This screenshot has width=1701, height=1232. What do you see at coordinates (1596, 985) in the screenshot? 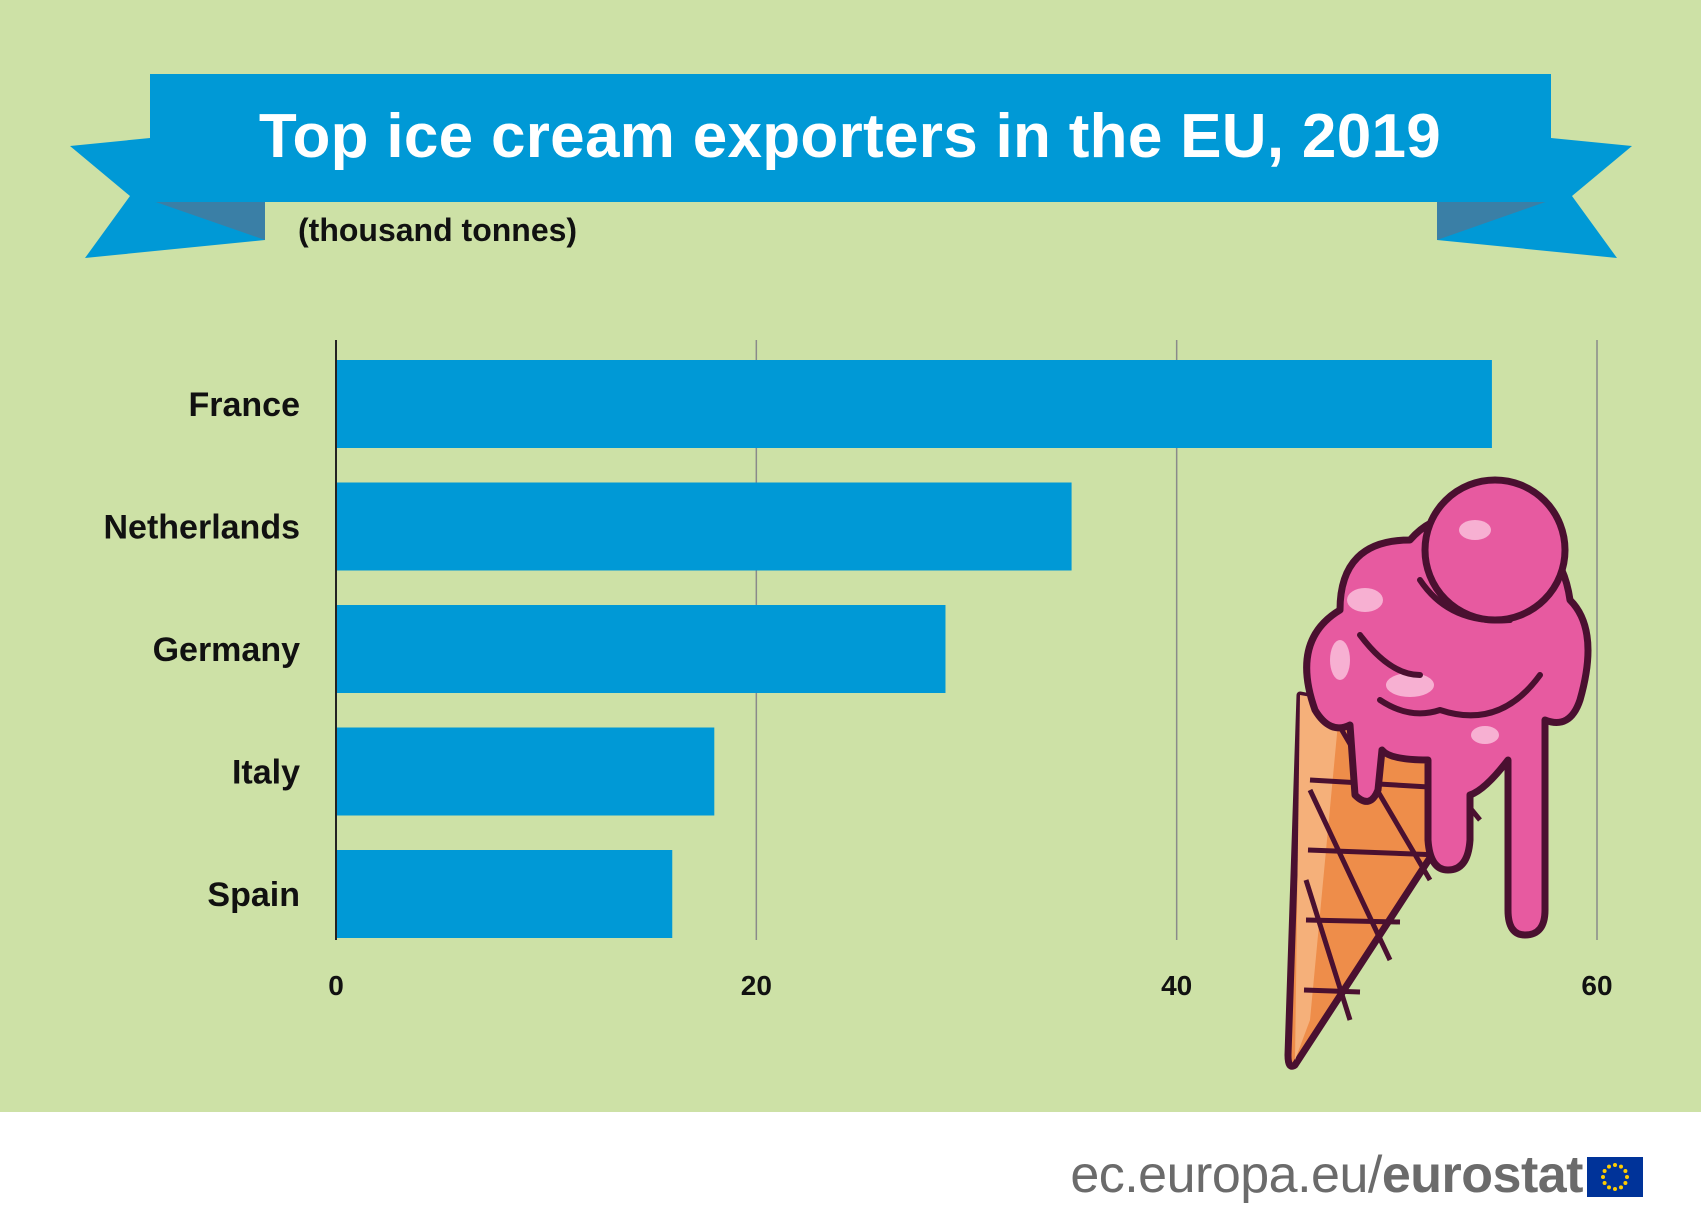
I see `x-tick-label: 60` at bounding box center [1596, 985].